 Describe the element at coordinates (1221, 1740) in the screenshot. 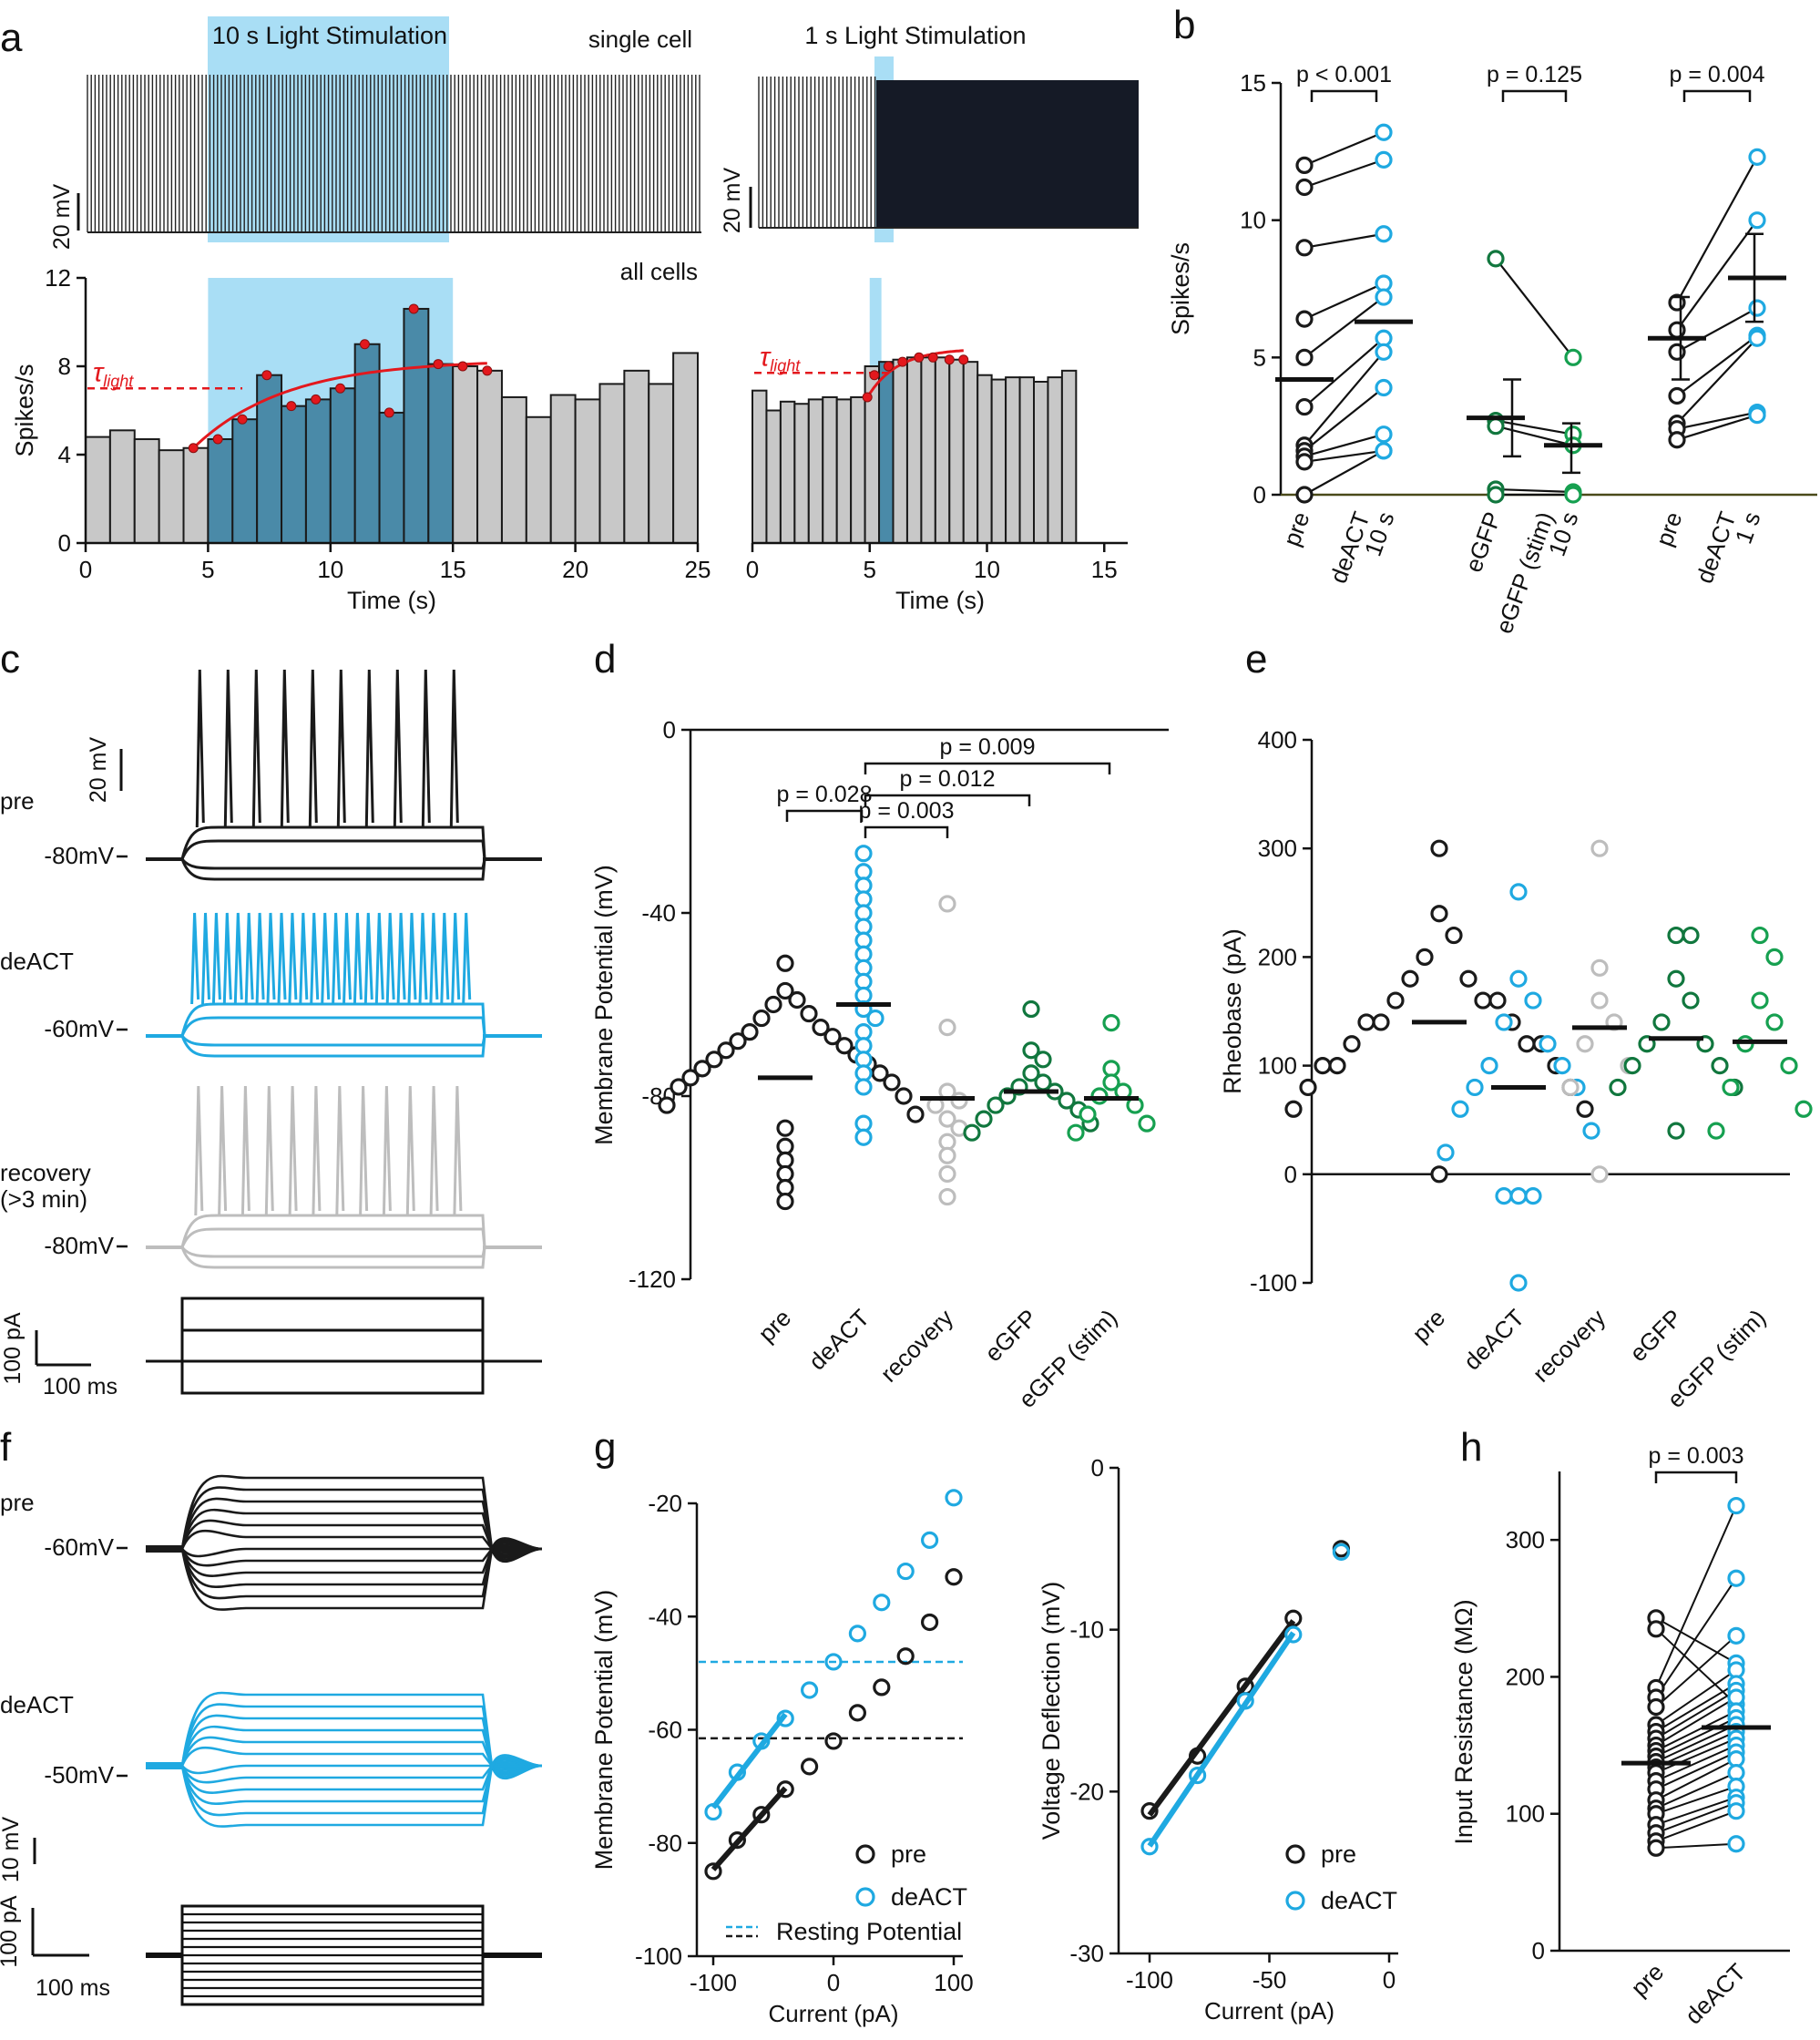

I see `fit-line` at that location.